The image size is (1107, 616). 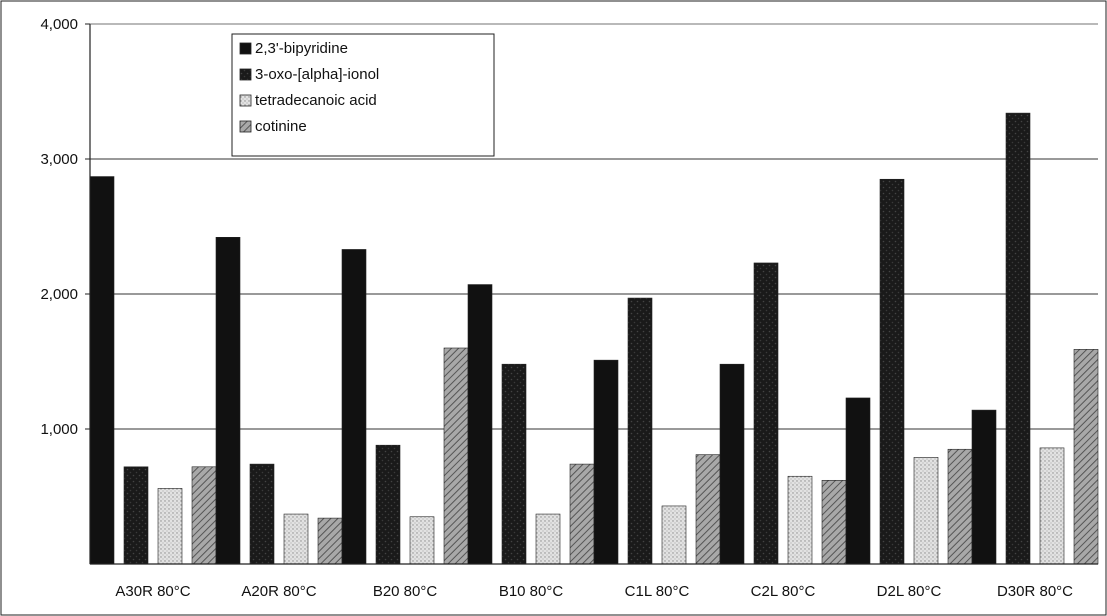 What do you see at coordinates (783, 591) in the screenshot?
I see `x-category-label: C2L 80°C` at bounding box center [783, 591].